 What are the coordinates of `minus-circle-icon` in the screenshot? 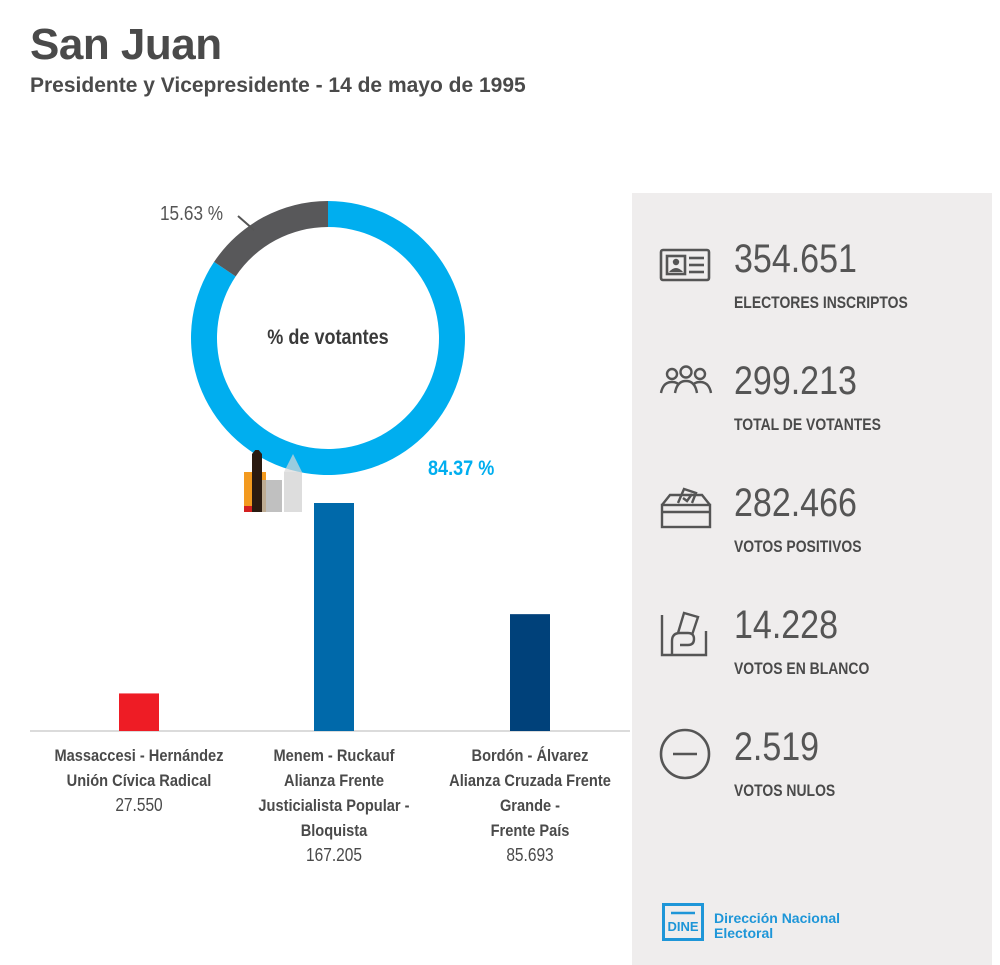 It's located at (685, 756).